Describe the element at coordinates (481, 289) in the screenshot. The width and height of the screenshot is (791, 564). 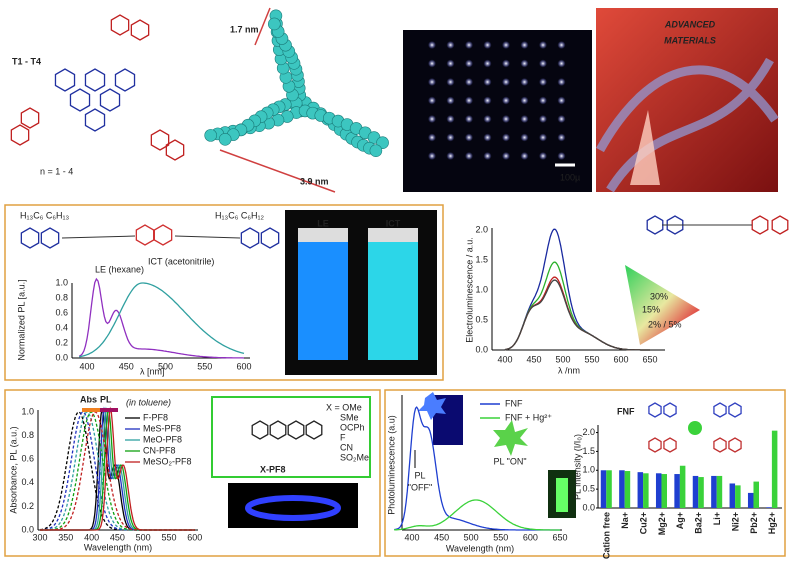
I see `y-tick-label: 1.0` at that location.